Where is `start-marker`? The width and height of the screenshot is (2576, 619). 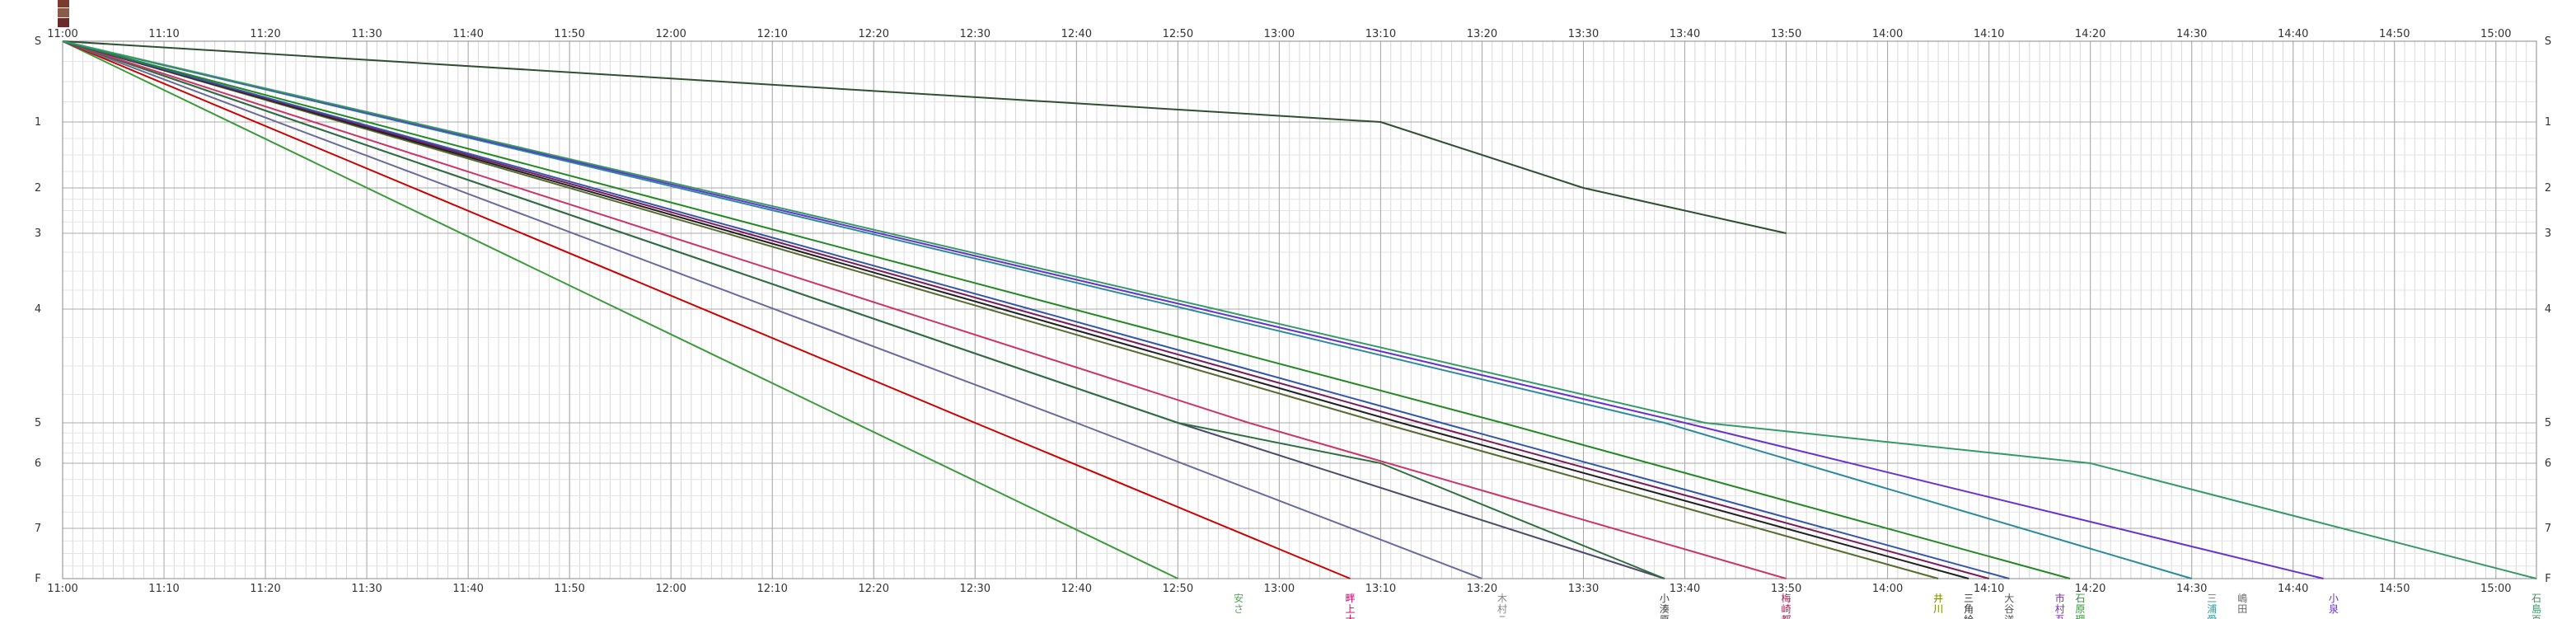
start-marker is located at coordinates (63, 13).